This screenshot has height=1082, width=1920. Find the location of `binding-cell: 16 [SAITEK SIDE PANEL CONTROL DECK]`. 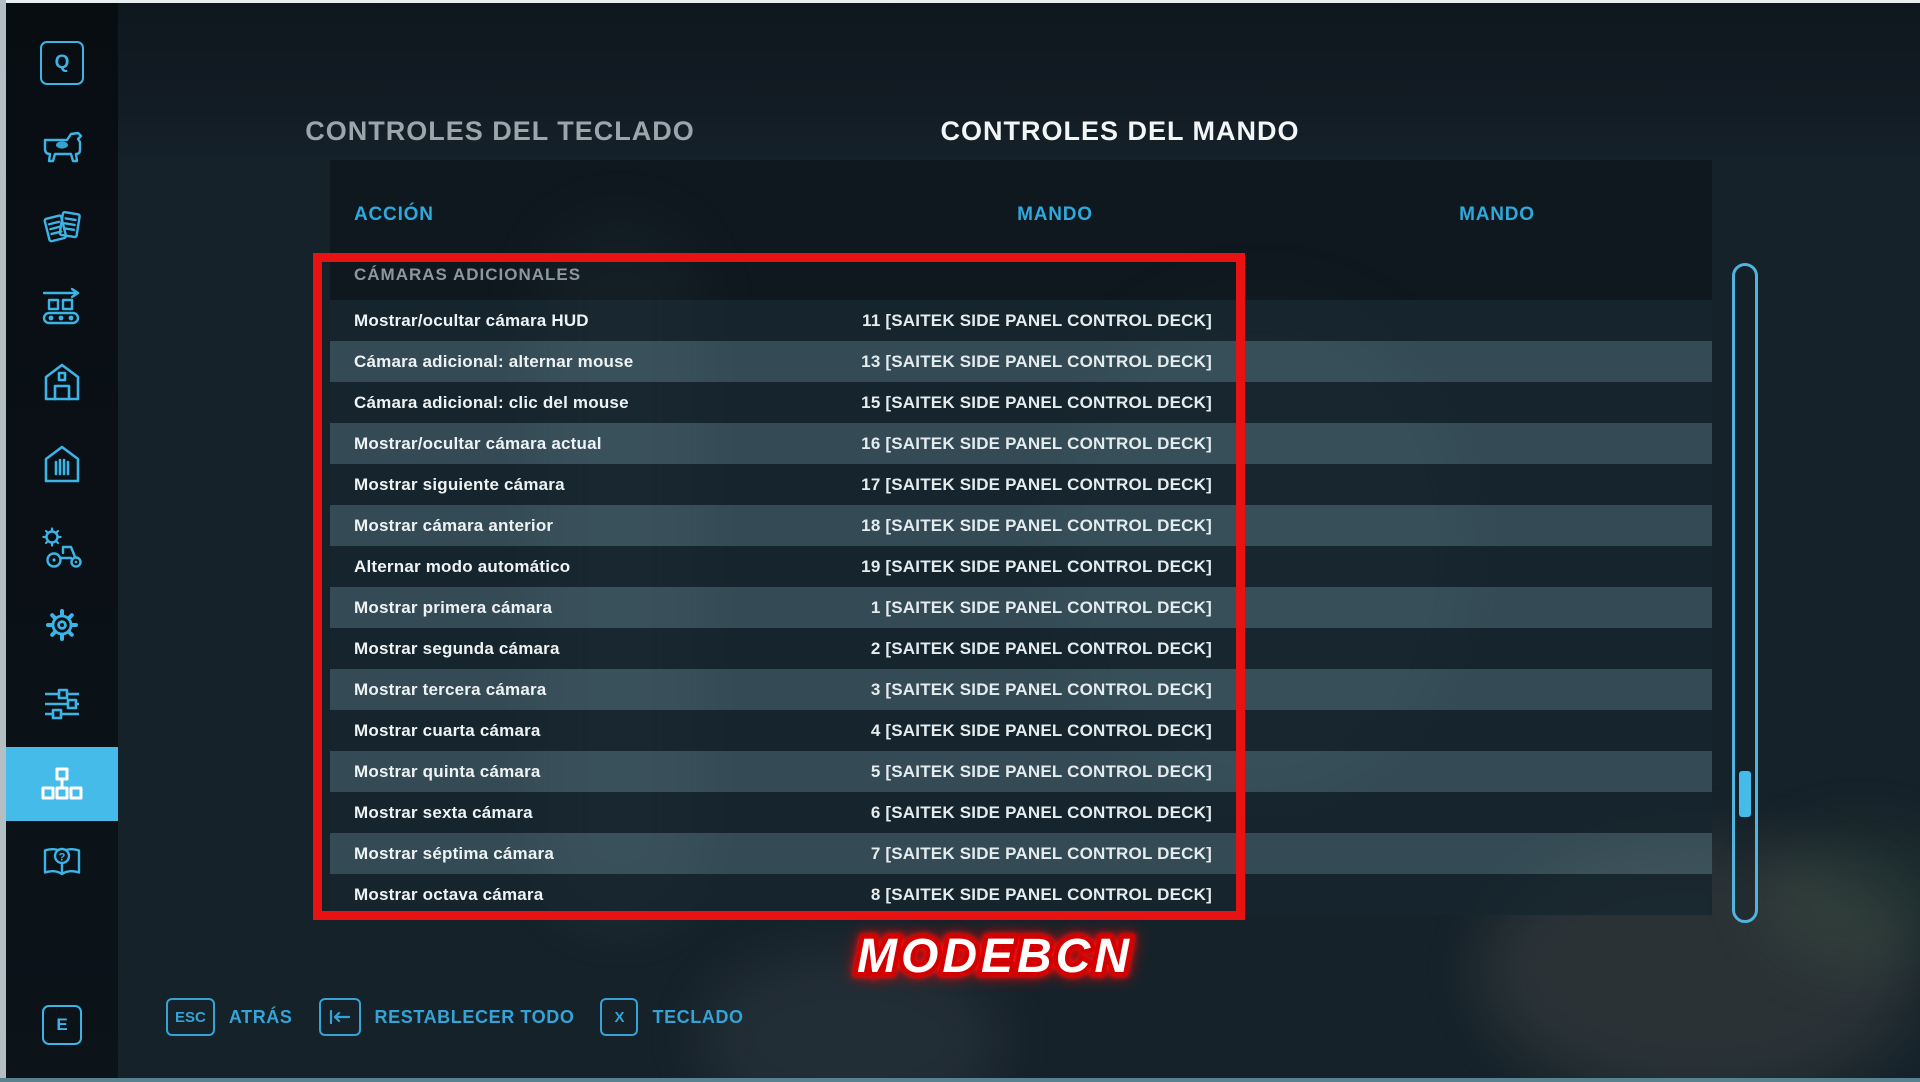

binding-cell: 16 [SAITEK SIDE PANEL CONTROL DECK] is located at coordinates (1036, 443).